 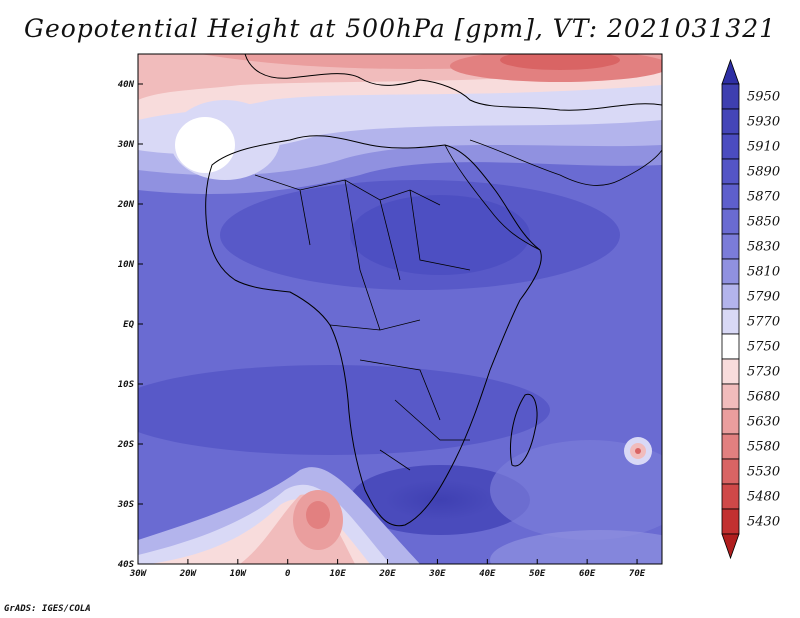 What do you see at coordinates (763, 297) in the screenshot?
I see `colorbar-label: 5790` at bounding box center [763, 297].